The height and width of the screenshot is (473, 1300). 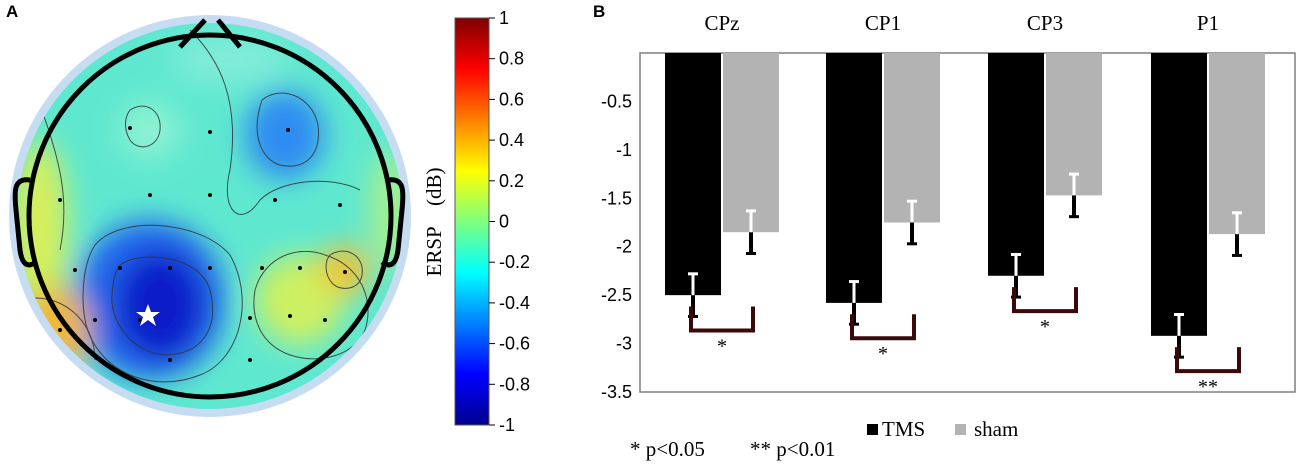 I want to click on y-tick-label: -2, so click(x=624, y=247).